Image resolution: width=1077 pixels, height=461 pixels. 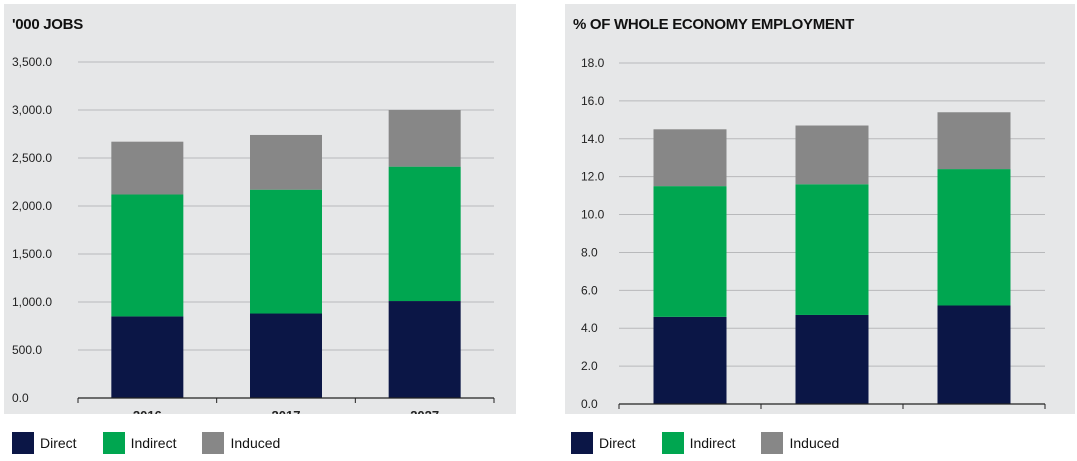 What do you see at coordinates (589, 366) in the screenshot?
I see `y-tick-label: 2.0` at bounding box center [589, 366].